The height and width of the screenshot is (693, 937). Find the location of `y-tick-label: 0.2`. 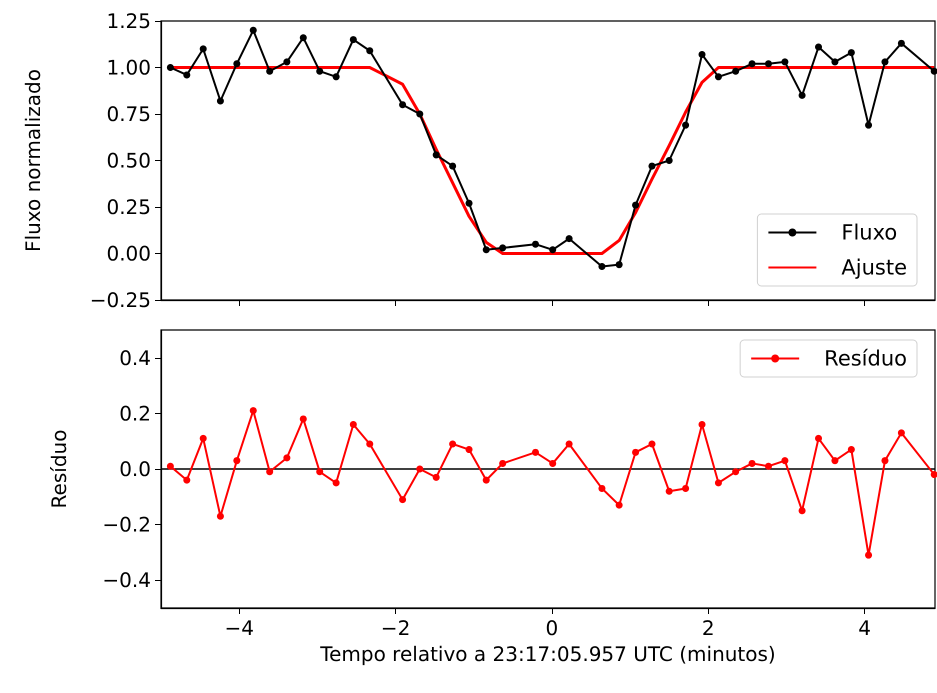

y-tick-label: 0.2 is located at coordinates (135, 413).